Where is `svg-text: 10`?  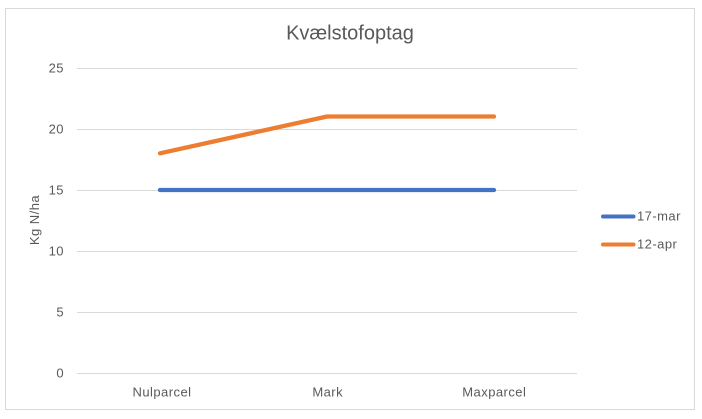
svg-text: 10 is located at coordinates (56, 251).